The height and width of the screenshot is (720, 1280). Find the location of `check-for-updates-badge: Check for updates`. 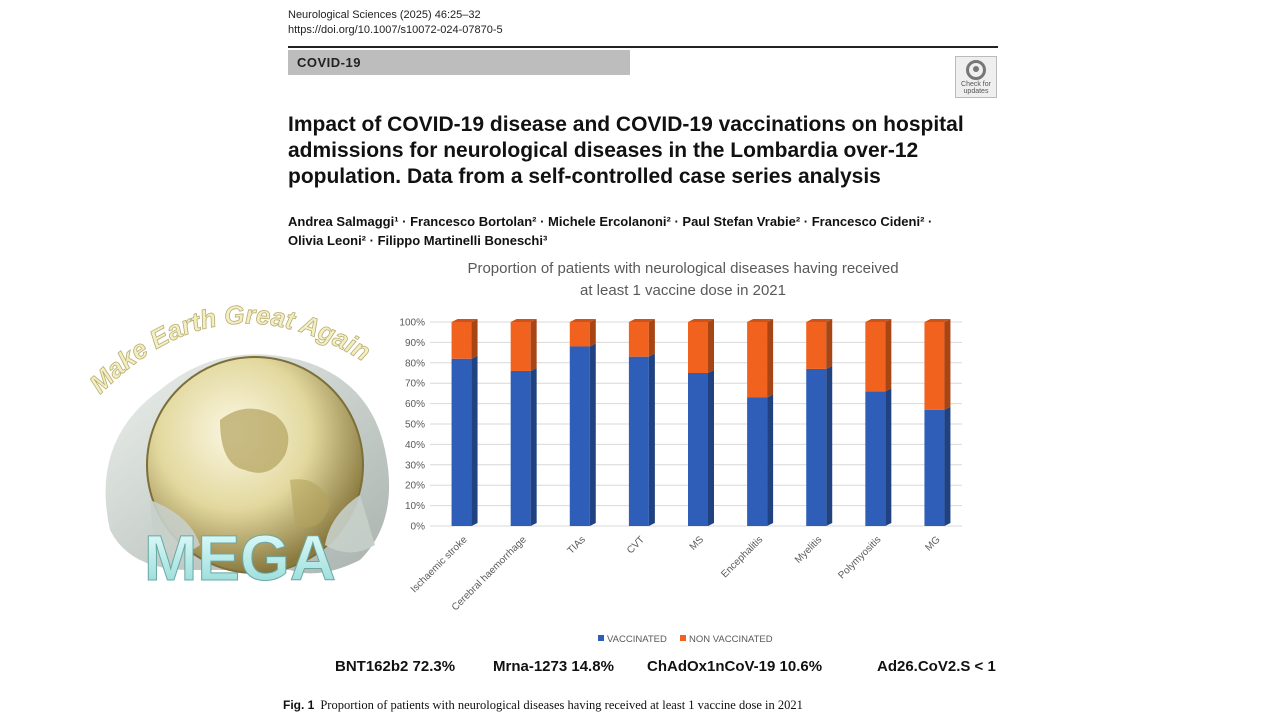

check-for-updates-badge: Check for updates is located at coordinates (976, 77).